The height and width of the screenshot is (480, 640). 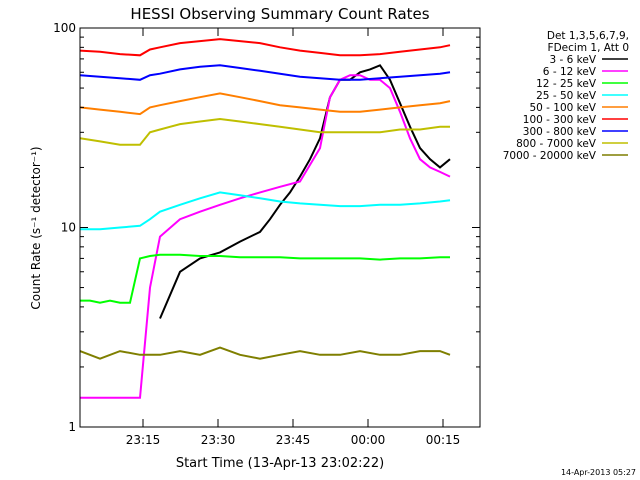 What do you see at coordinates (570, 72) in the screenshot?
I see `legend-label: 6 - 12 keV` at bounding box center [570, 72].